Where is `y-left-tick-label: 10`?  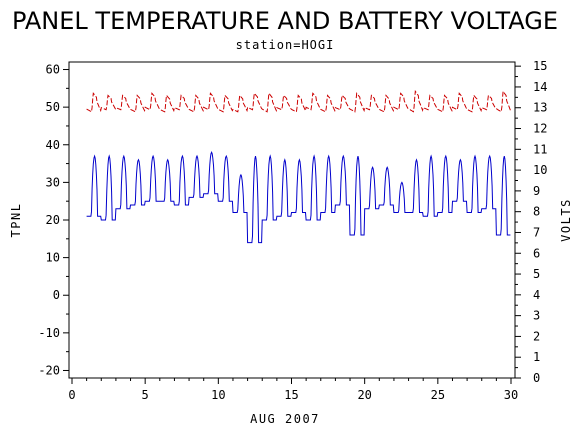 y-left-tick-label: 10 is located at coordinates (53, 258).